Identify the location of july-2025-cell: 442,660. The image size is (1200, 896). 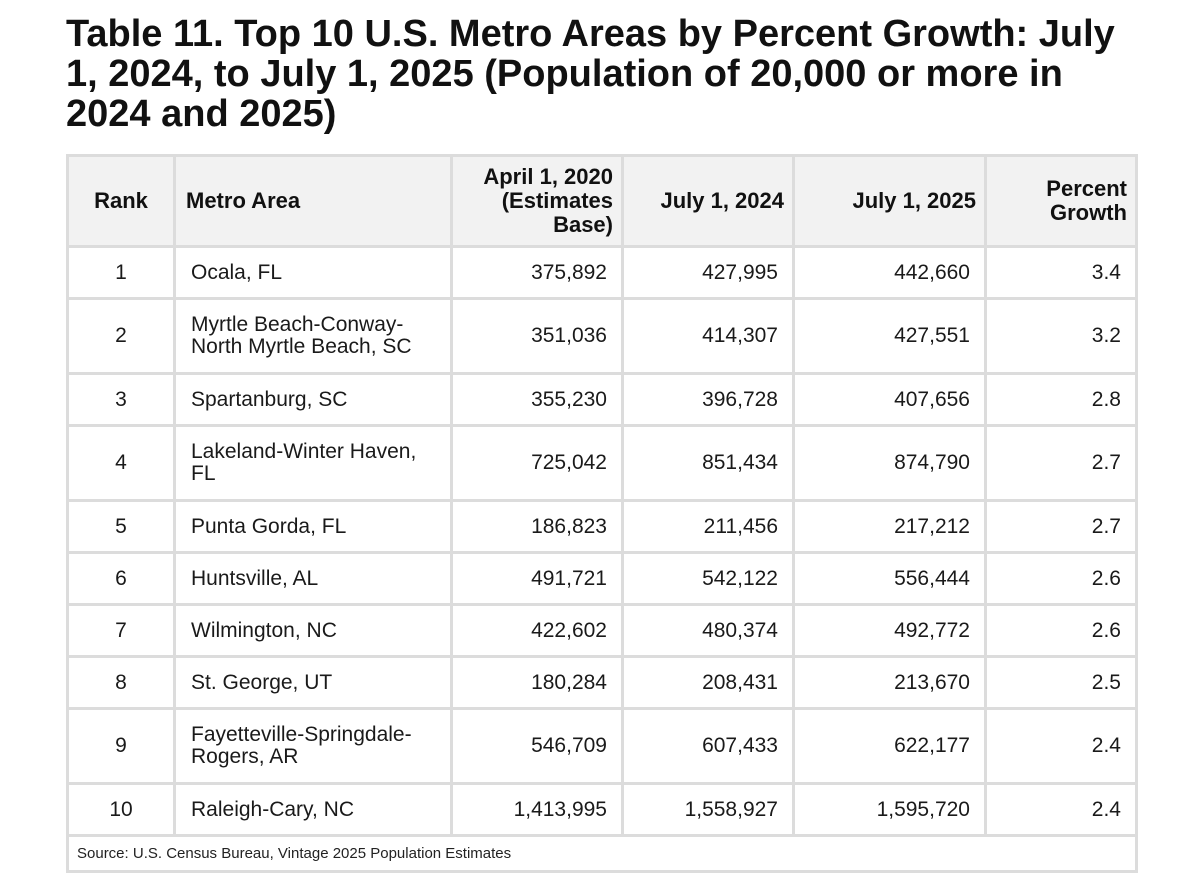
(889, 272).